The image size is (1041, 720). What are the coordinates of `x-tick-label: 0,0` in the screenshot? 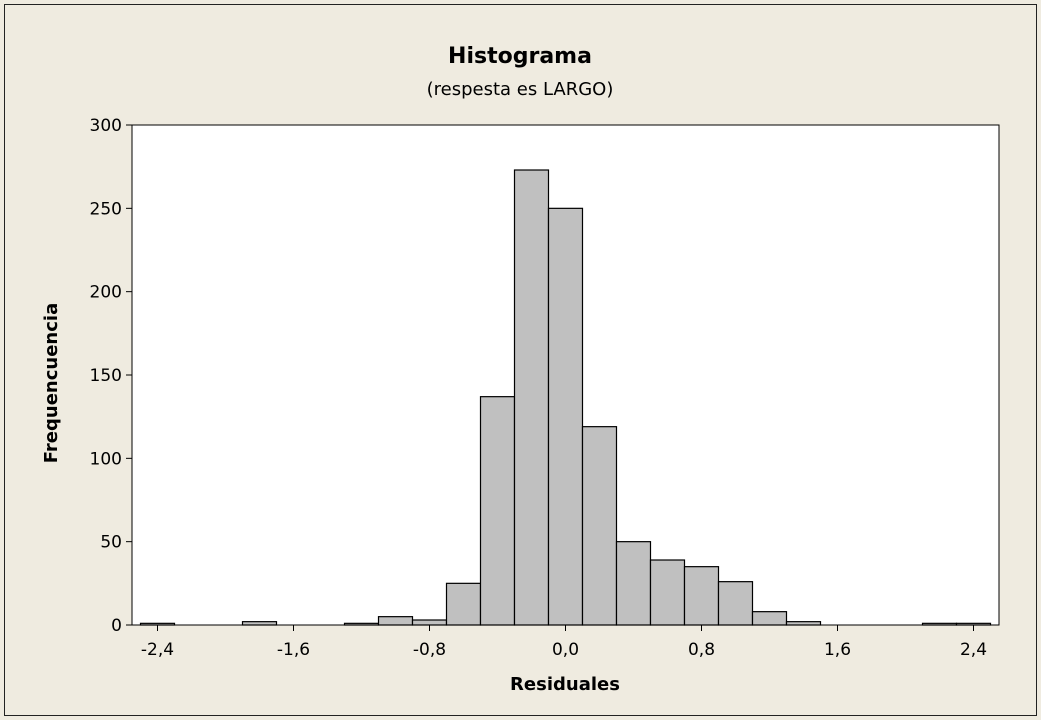 It's located at (565, 650).